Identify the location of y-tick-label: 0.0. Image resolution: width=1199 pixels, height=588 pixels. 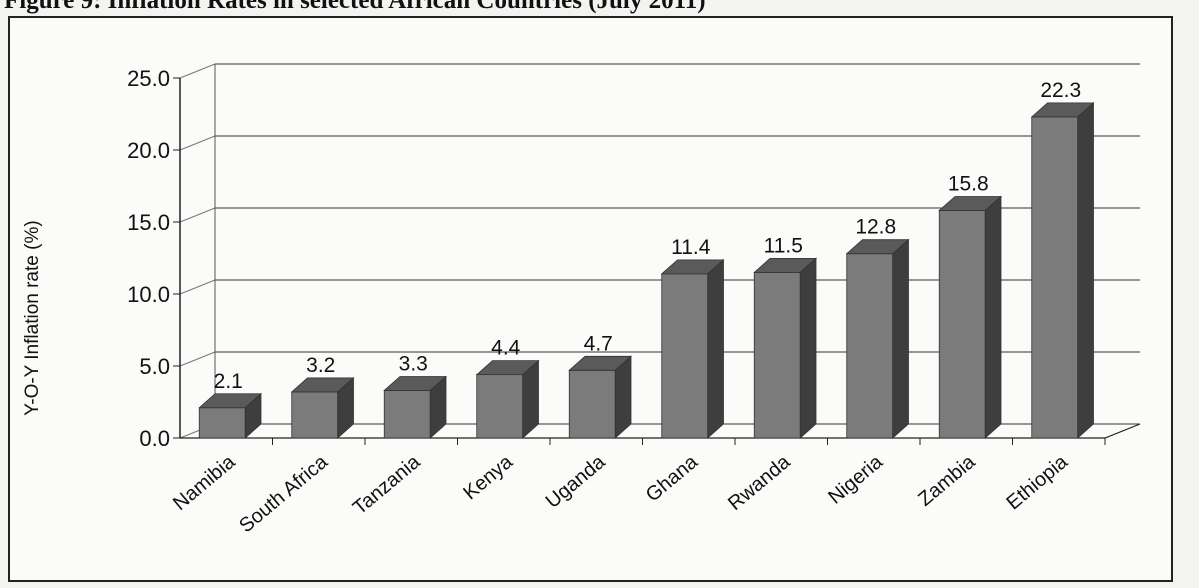
(154, 438).